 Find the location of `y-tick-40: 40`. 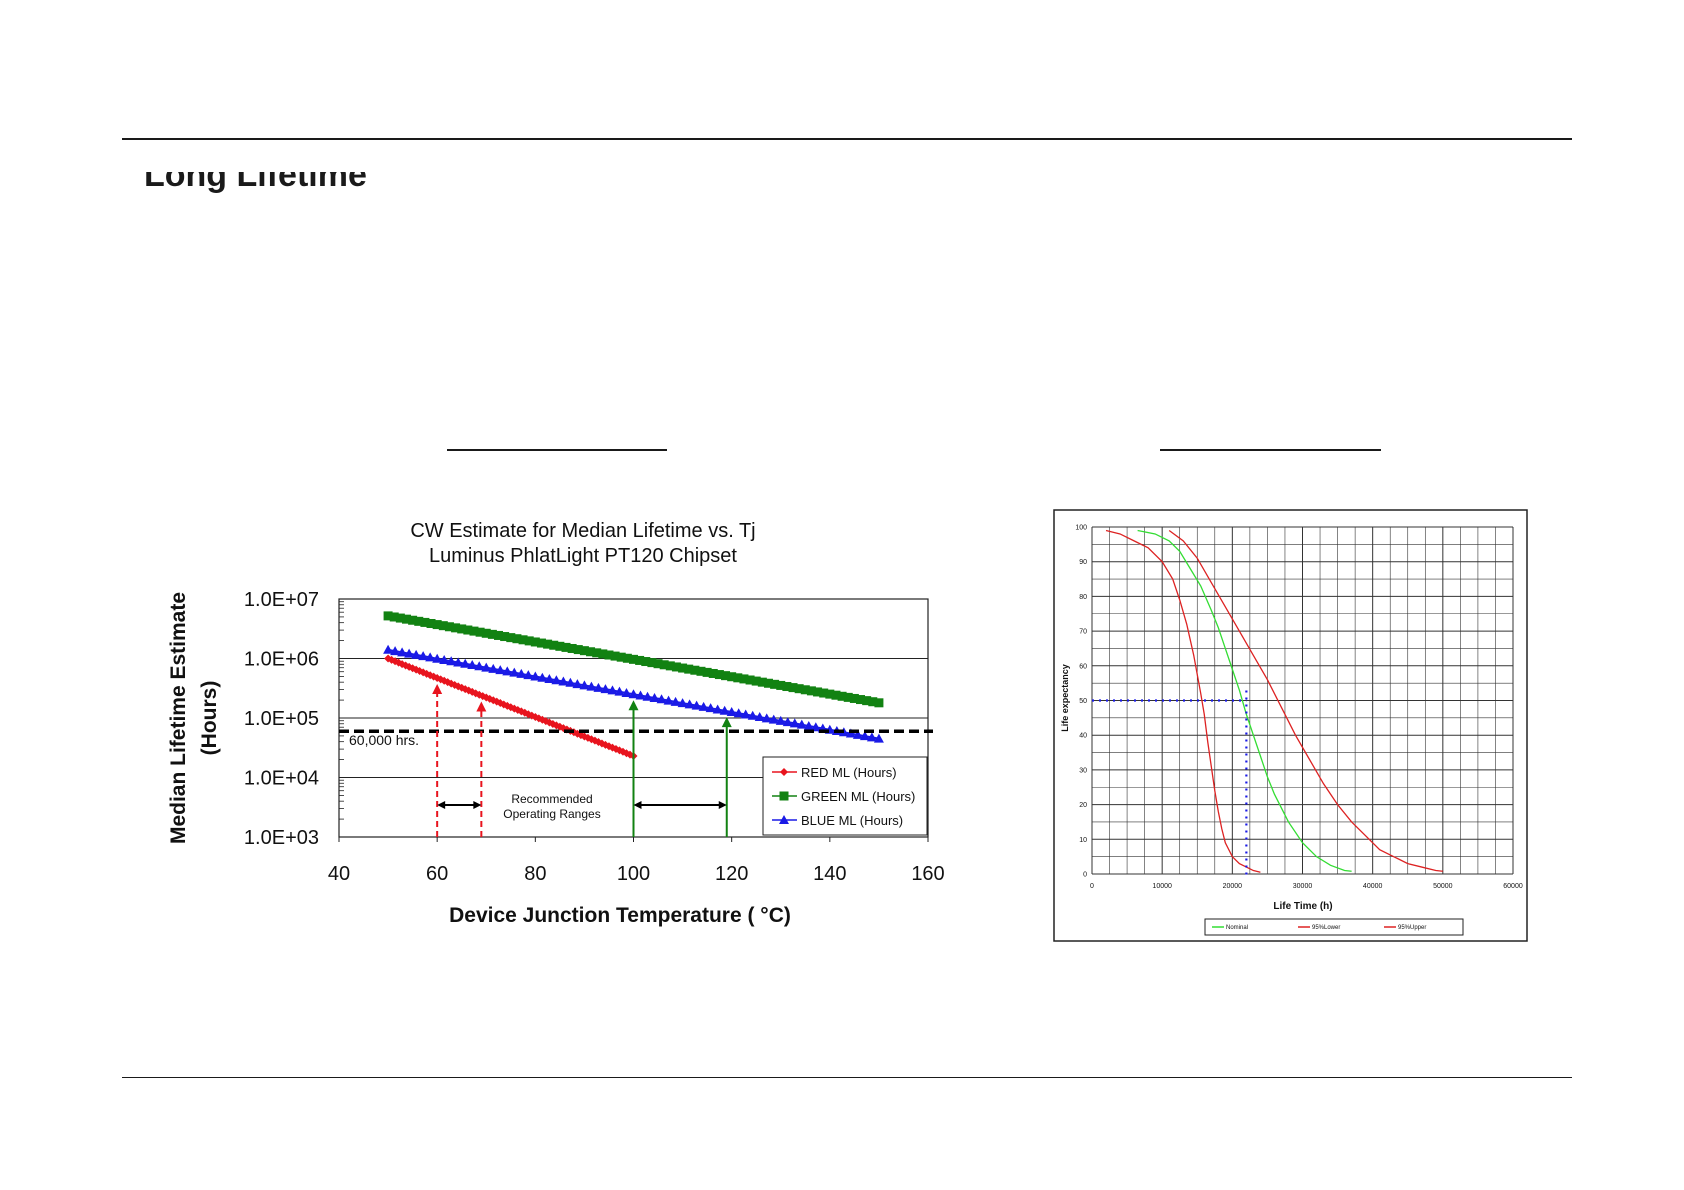

y-tick-40: 40 is located at coordinates (1083, 736).